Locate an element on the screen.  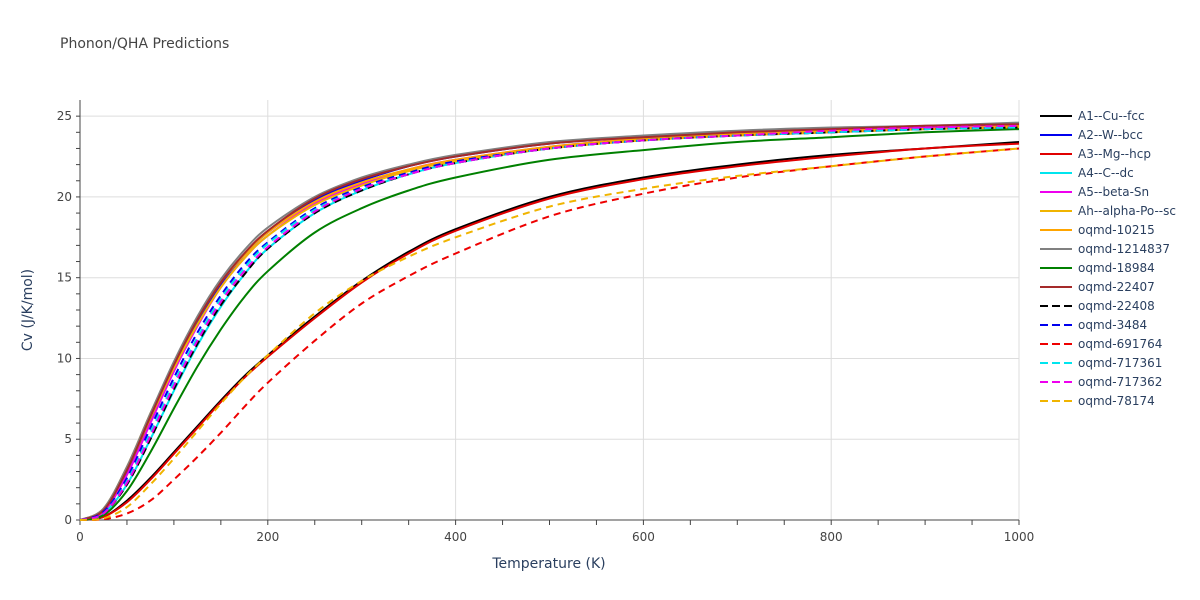
x-tick-label: 400 is located at coordinates (455, 537).